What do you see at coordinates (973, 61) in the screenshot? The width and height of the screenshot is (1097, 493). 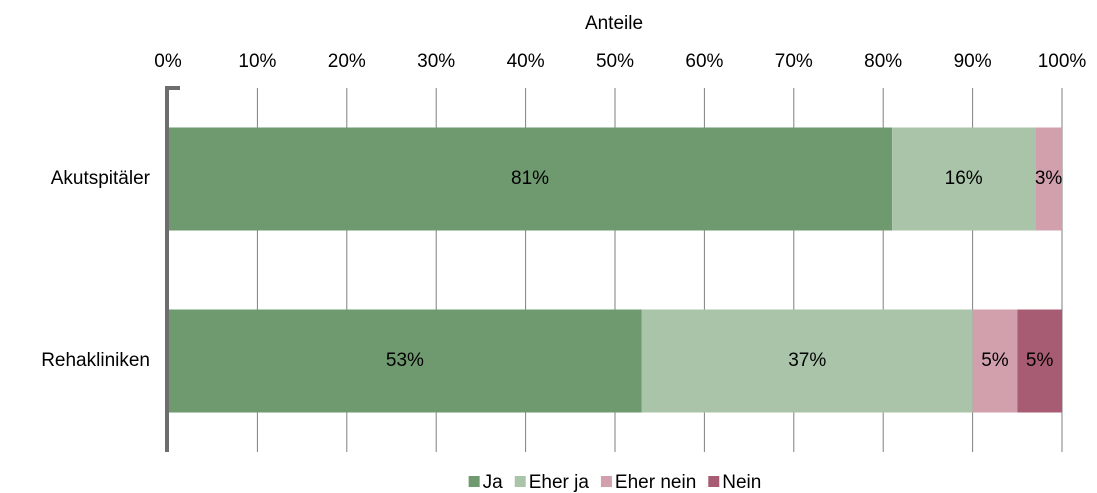 I see `x-tick-label: 90%` at bounding box center [973, 61].